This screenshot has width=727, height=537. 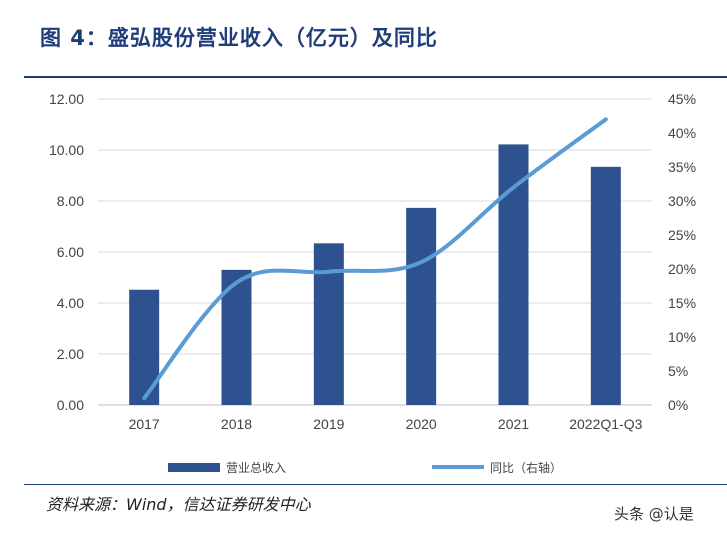 I want to click on y-left-tick-label: 6.00, so click(x=70, y=252).